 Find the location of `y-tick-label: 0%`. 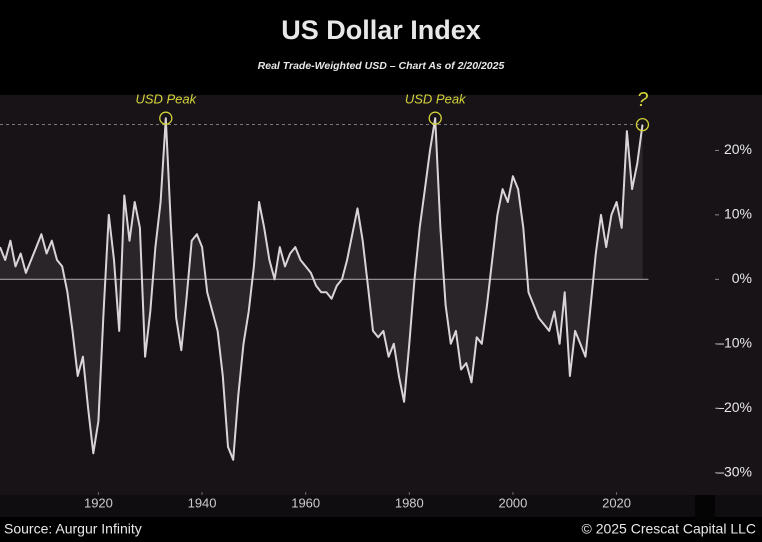

y-tick-label: 0% is located at coordinates (742, 278).